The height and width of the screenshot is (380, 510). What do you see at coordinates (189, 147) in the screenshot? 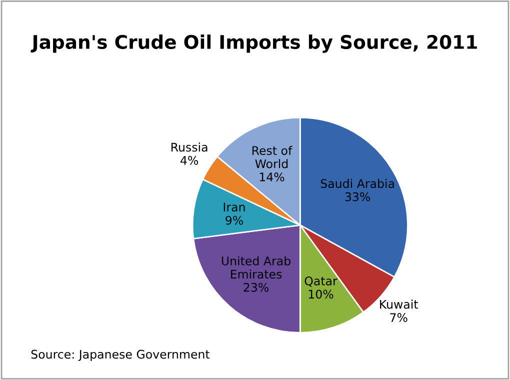
I see `slice-label: Russia` at bounding box center [189, 147].